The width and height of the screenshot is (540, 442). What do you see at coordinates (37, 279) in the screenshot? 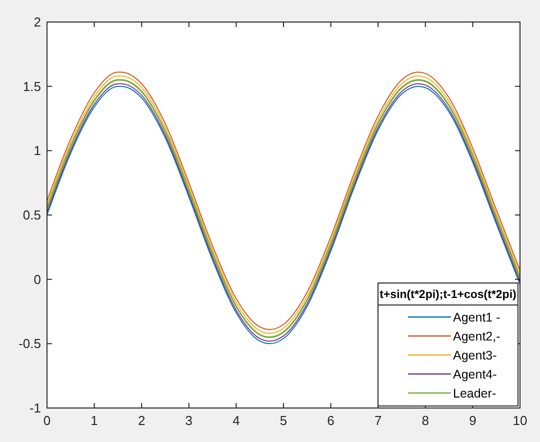
I see `y-tick-label: 0` at bounding box center [37, 279].